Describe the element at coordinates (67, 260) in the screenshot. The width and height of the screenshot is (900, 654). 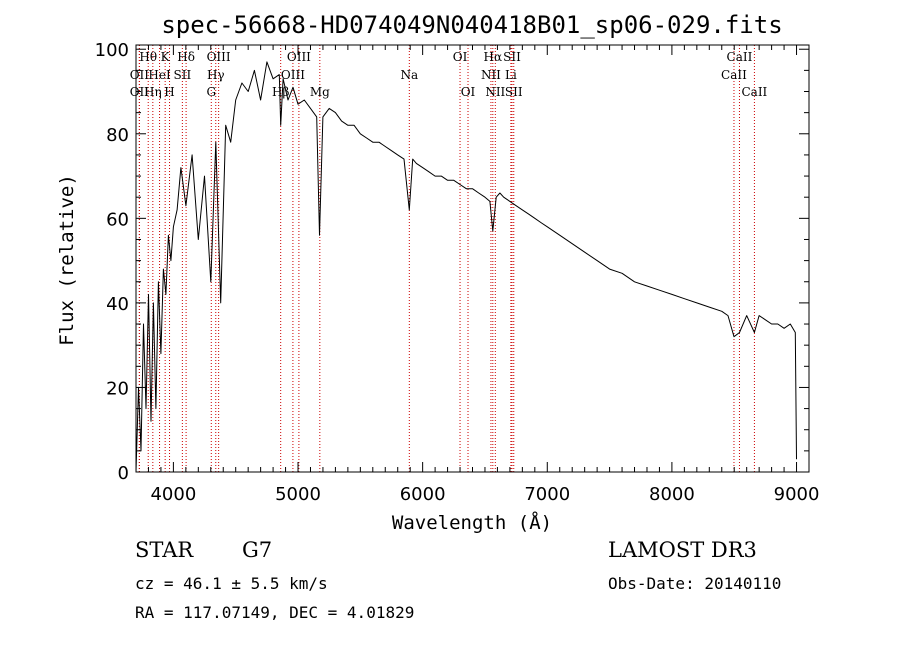
I see `y-axis-label: Flux (relative)` at that location.